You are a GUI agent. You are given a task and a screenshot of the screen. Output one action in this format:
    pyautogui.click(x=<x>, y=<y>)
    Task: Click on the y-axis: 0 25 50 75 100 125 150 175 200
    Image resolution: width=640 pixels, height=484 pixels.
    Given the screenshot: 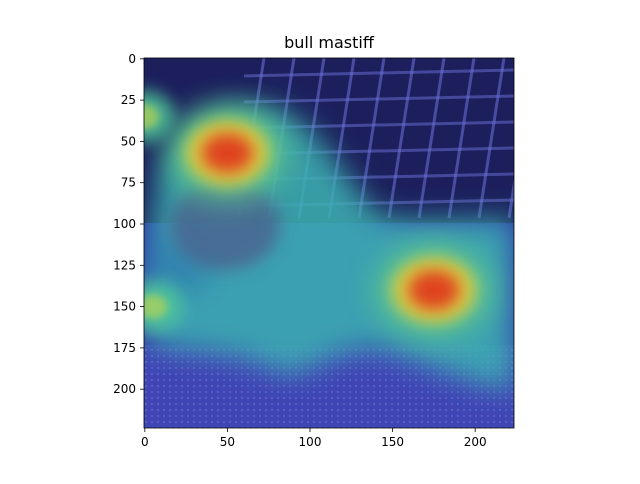 What is the action you would take?
    pyautogui.click(x=128, y=224)
    